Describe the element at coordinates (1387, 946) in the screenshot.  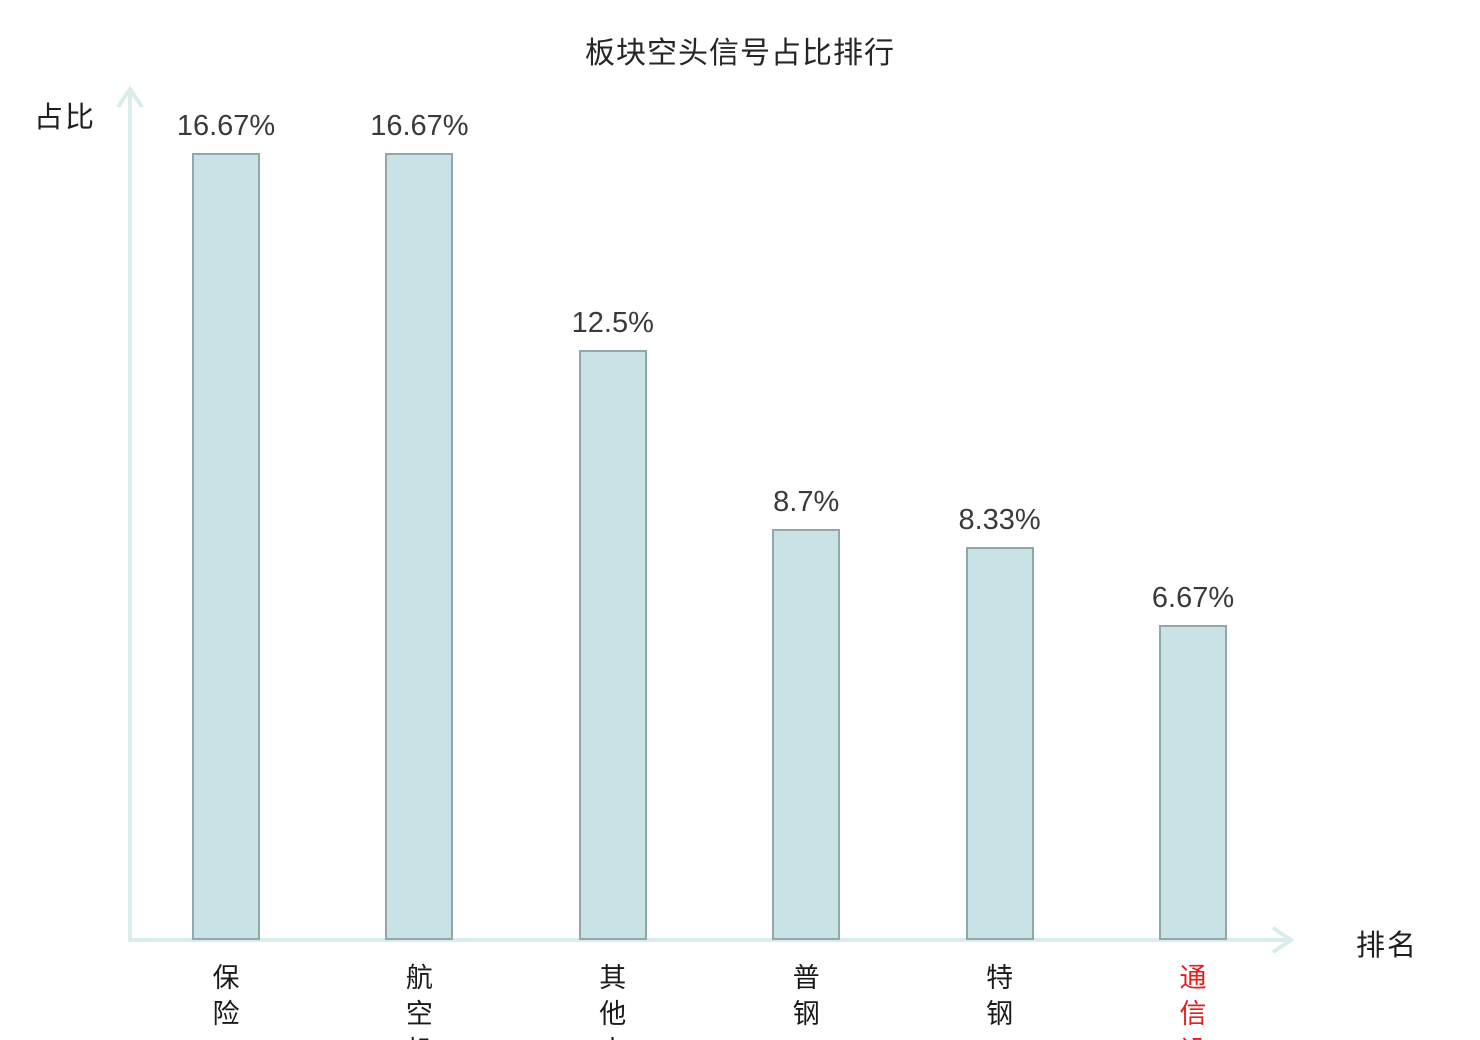
I see `x-axis-label: 排名` at that location.